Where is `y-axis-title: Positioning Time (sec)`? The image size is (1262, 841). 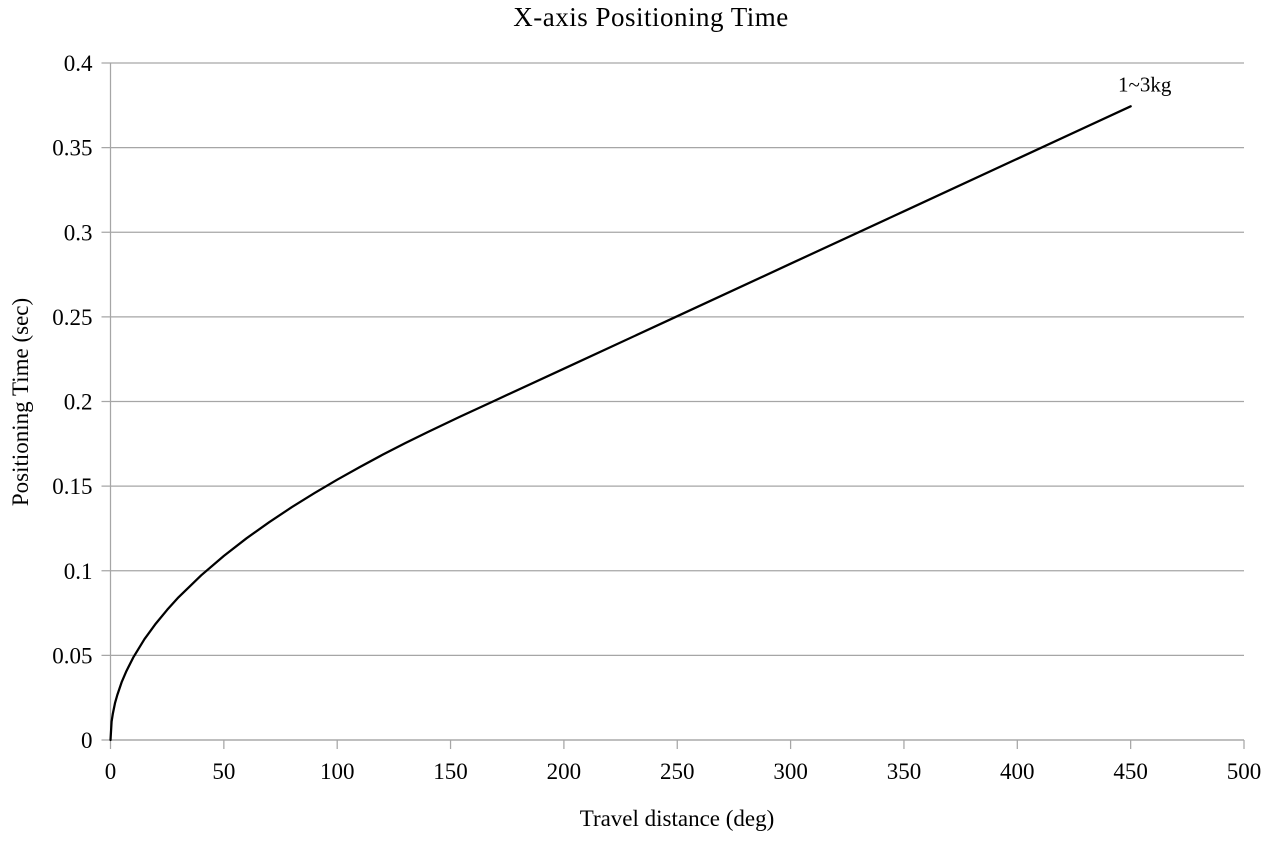 y-axis-title: Positioning Time (sec) is located at coordinates (20, 402).